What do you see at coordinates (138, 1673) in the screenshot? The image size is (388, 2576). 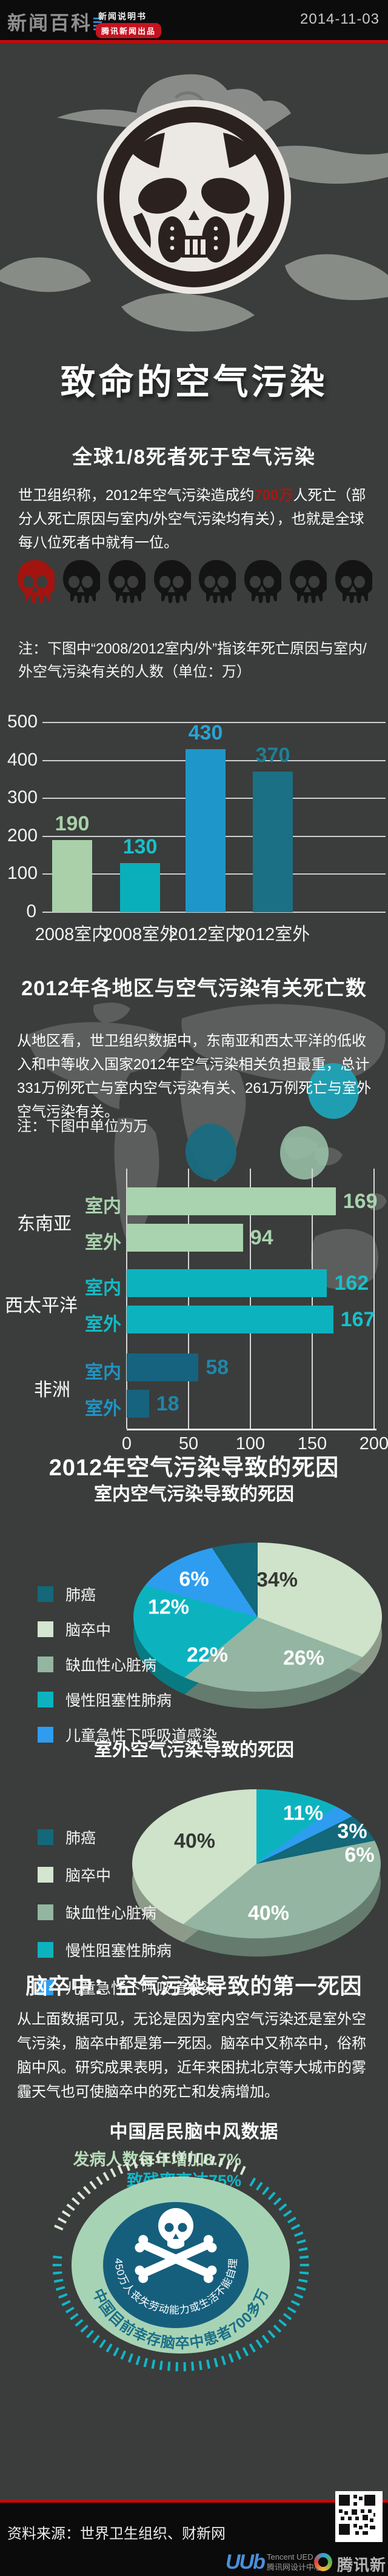 I see `pie1-legend: 肺癌 脑卒中 缺血性心脏病 慢性阻塞性肺病 儿童急性下呼吸道感染` at bounding box center [138, 1673].